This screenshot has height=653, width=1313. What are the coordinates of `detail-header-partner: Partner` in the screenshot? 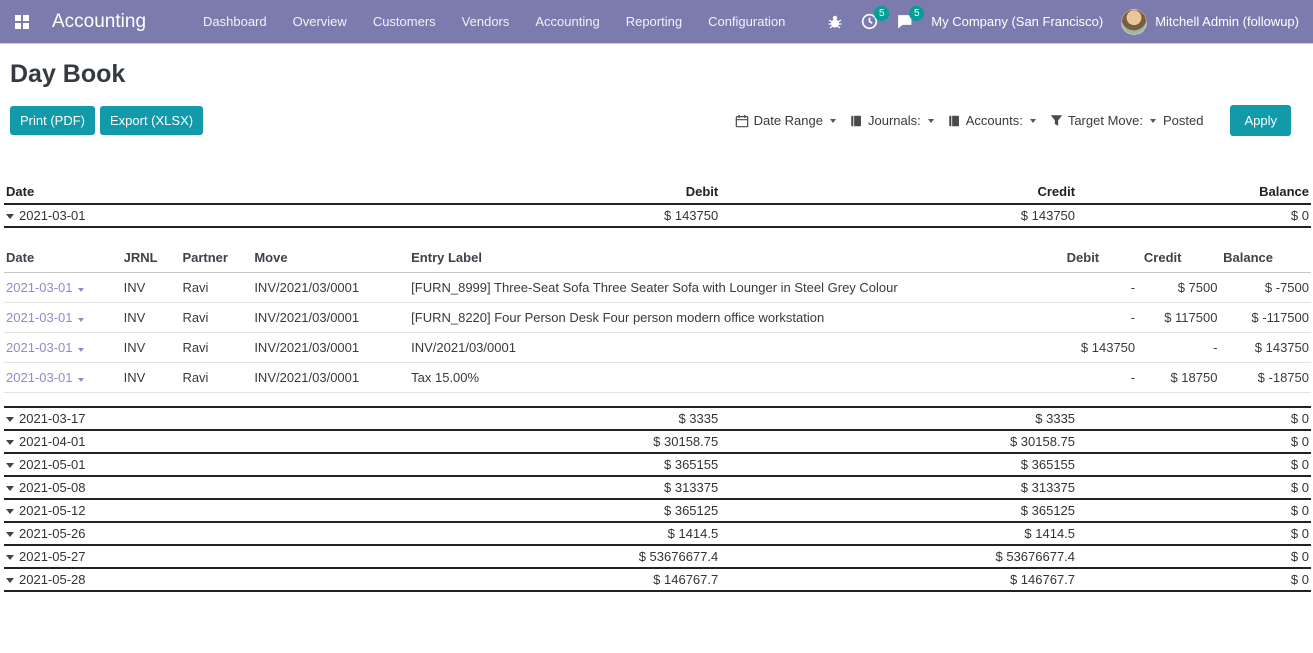 It's located at (216, 258).